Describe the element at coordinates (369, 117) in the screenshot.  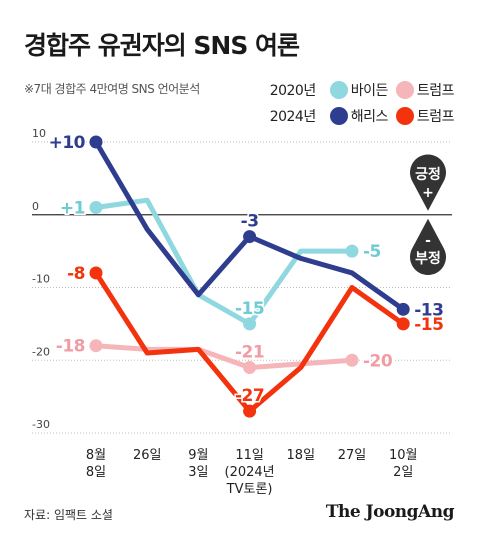
I see `legend-label-harris-2024: 해리스` at that location.